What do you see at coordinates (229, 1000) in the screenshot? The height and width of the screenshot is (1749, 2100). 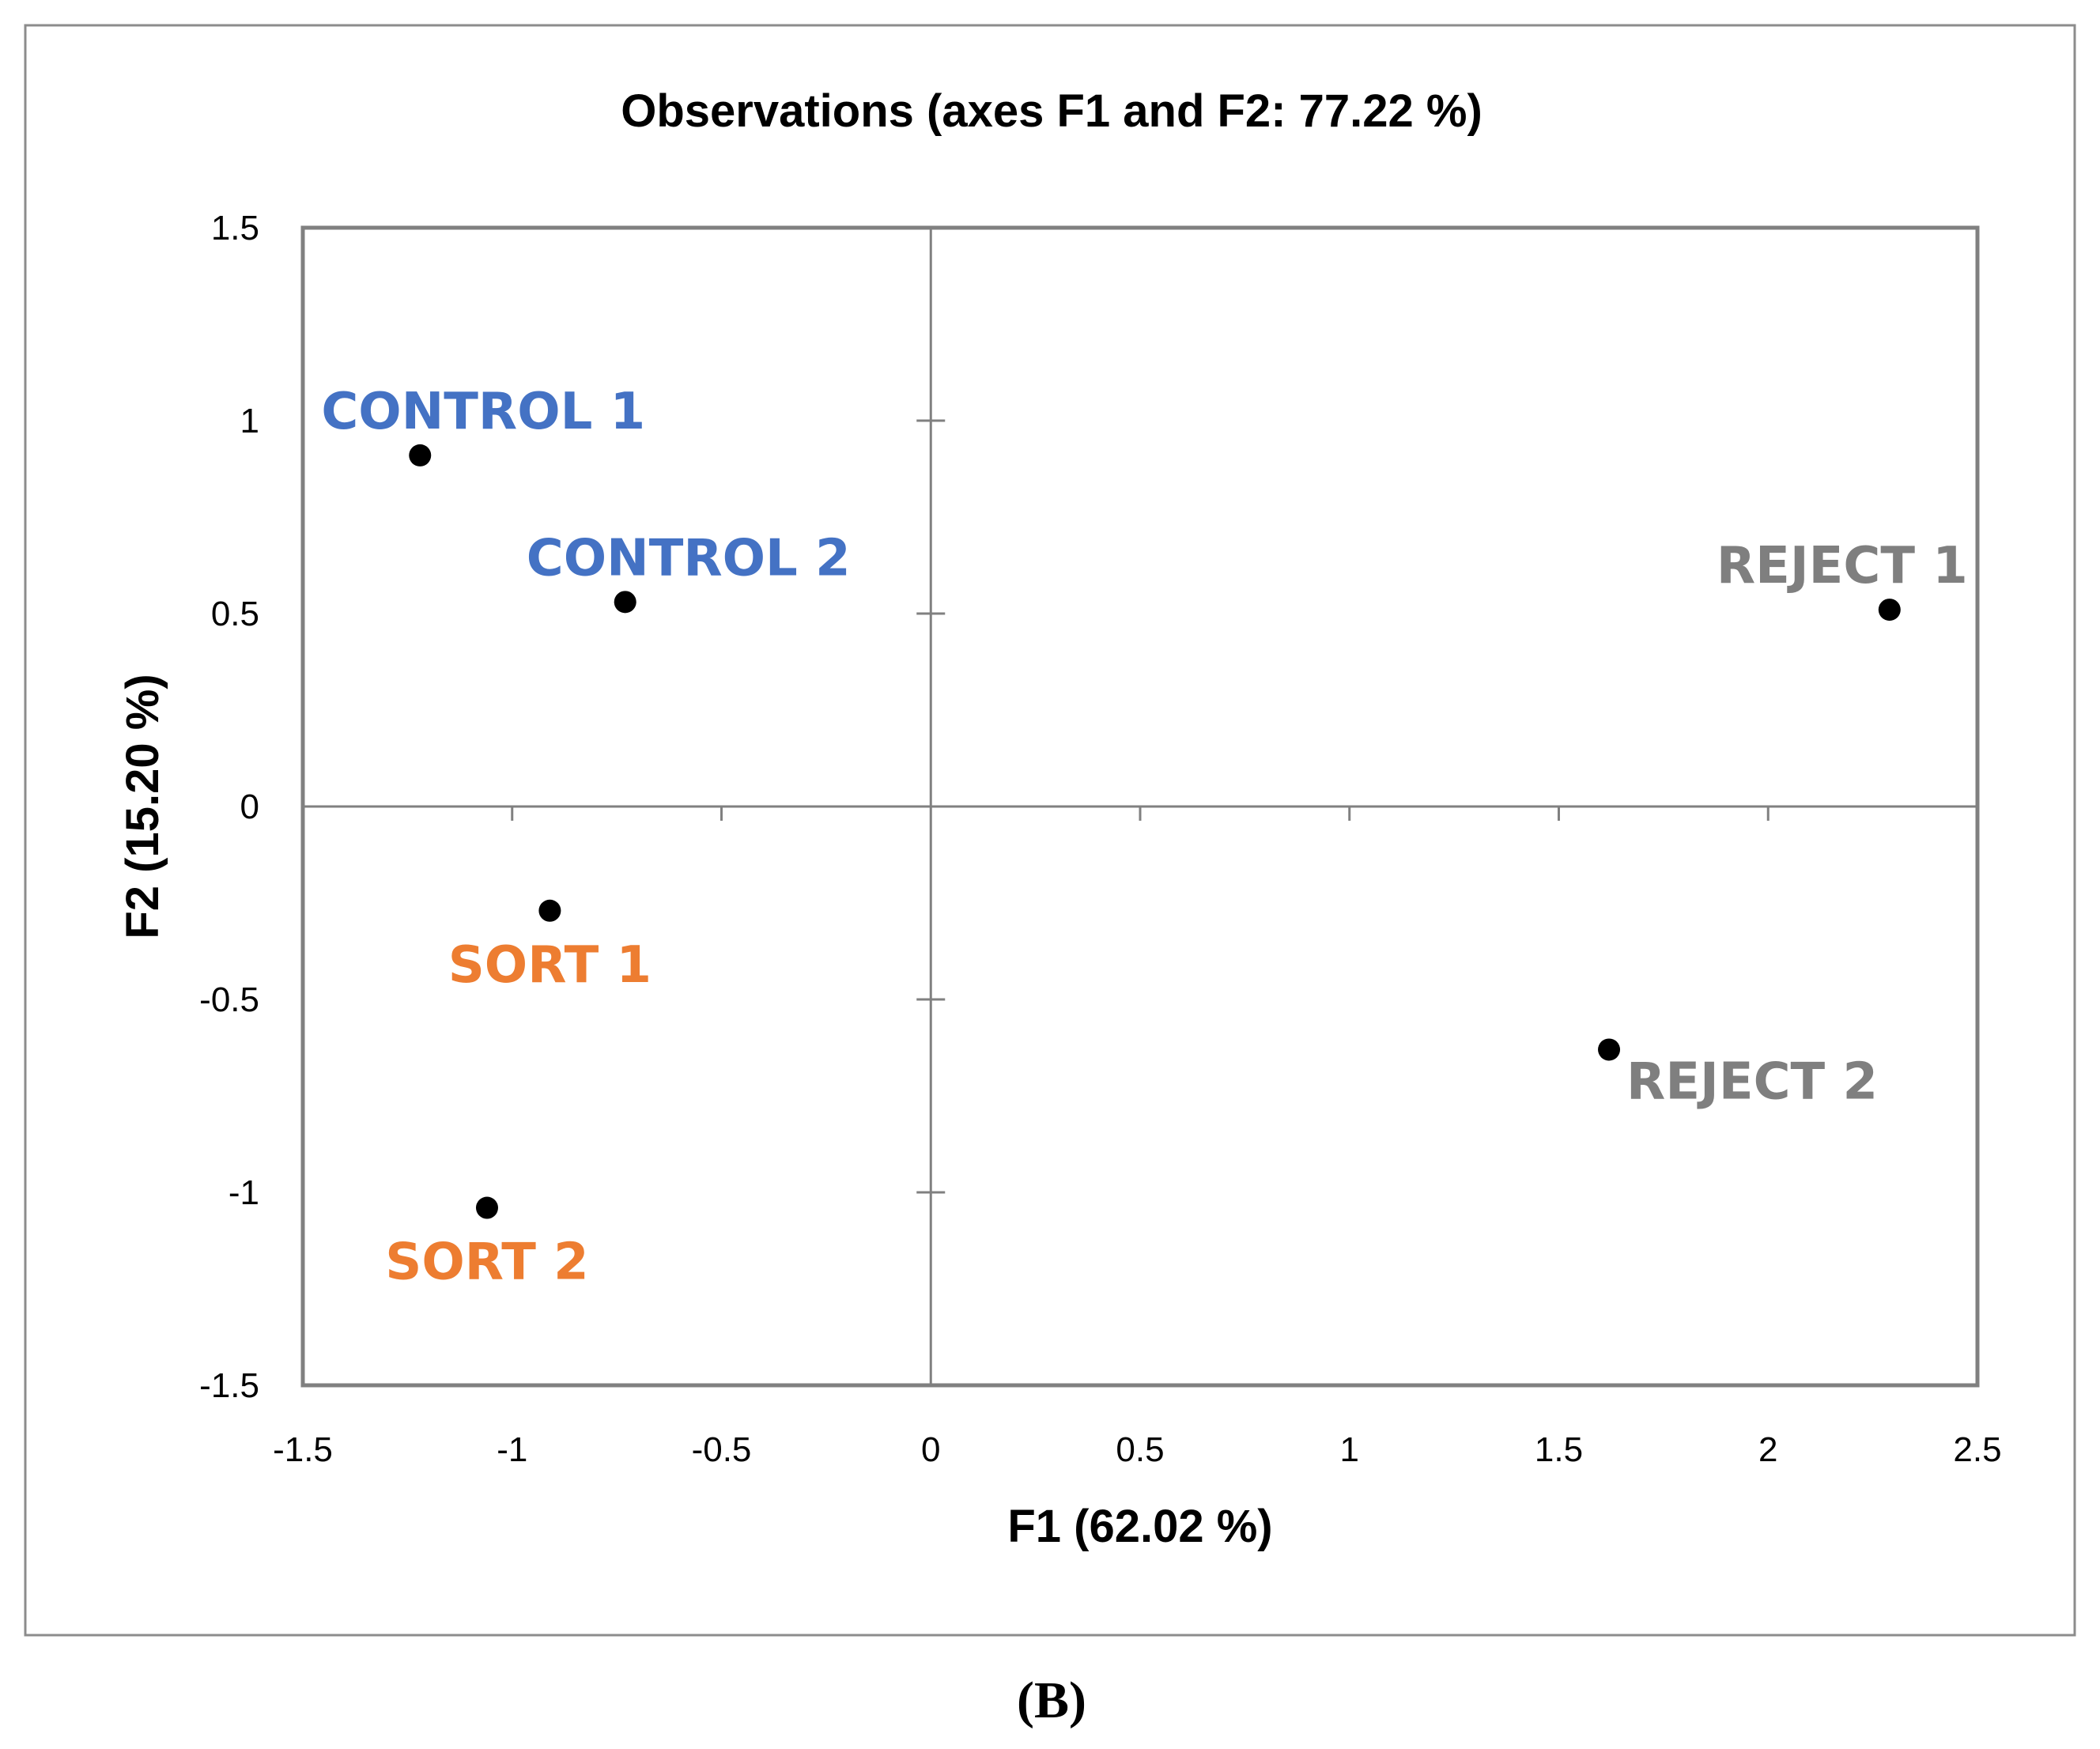 I see `y-tick-label: -0.5` at bounding box center [229, 1000].